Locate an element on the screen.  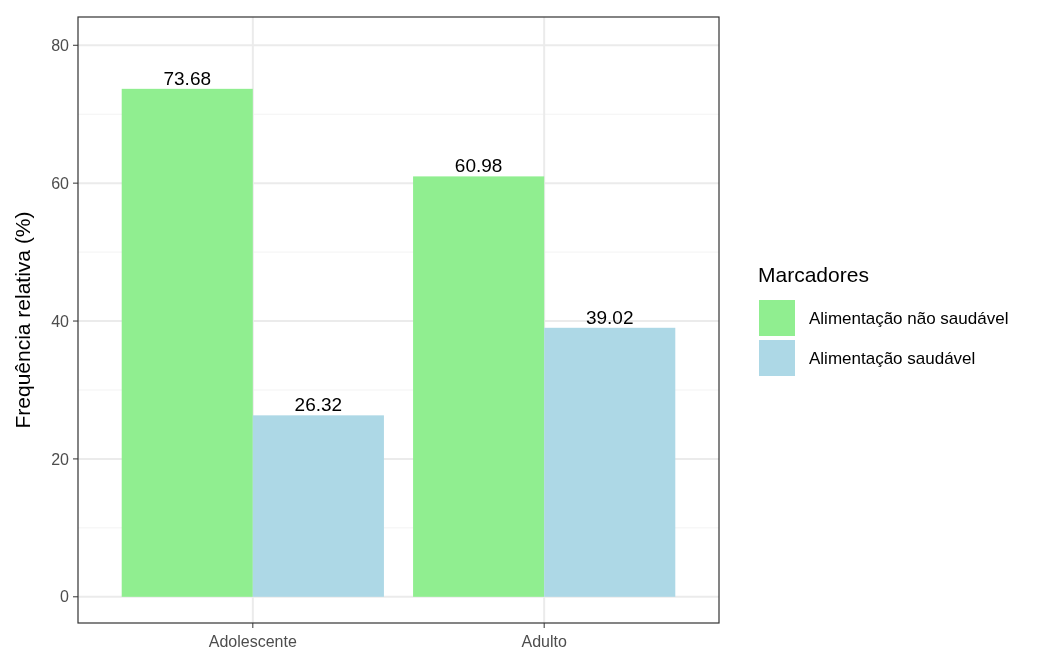
y-tick-label: 60 is located at coordinates (60, 183).